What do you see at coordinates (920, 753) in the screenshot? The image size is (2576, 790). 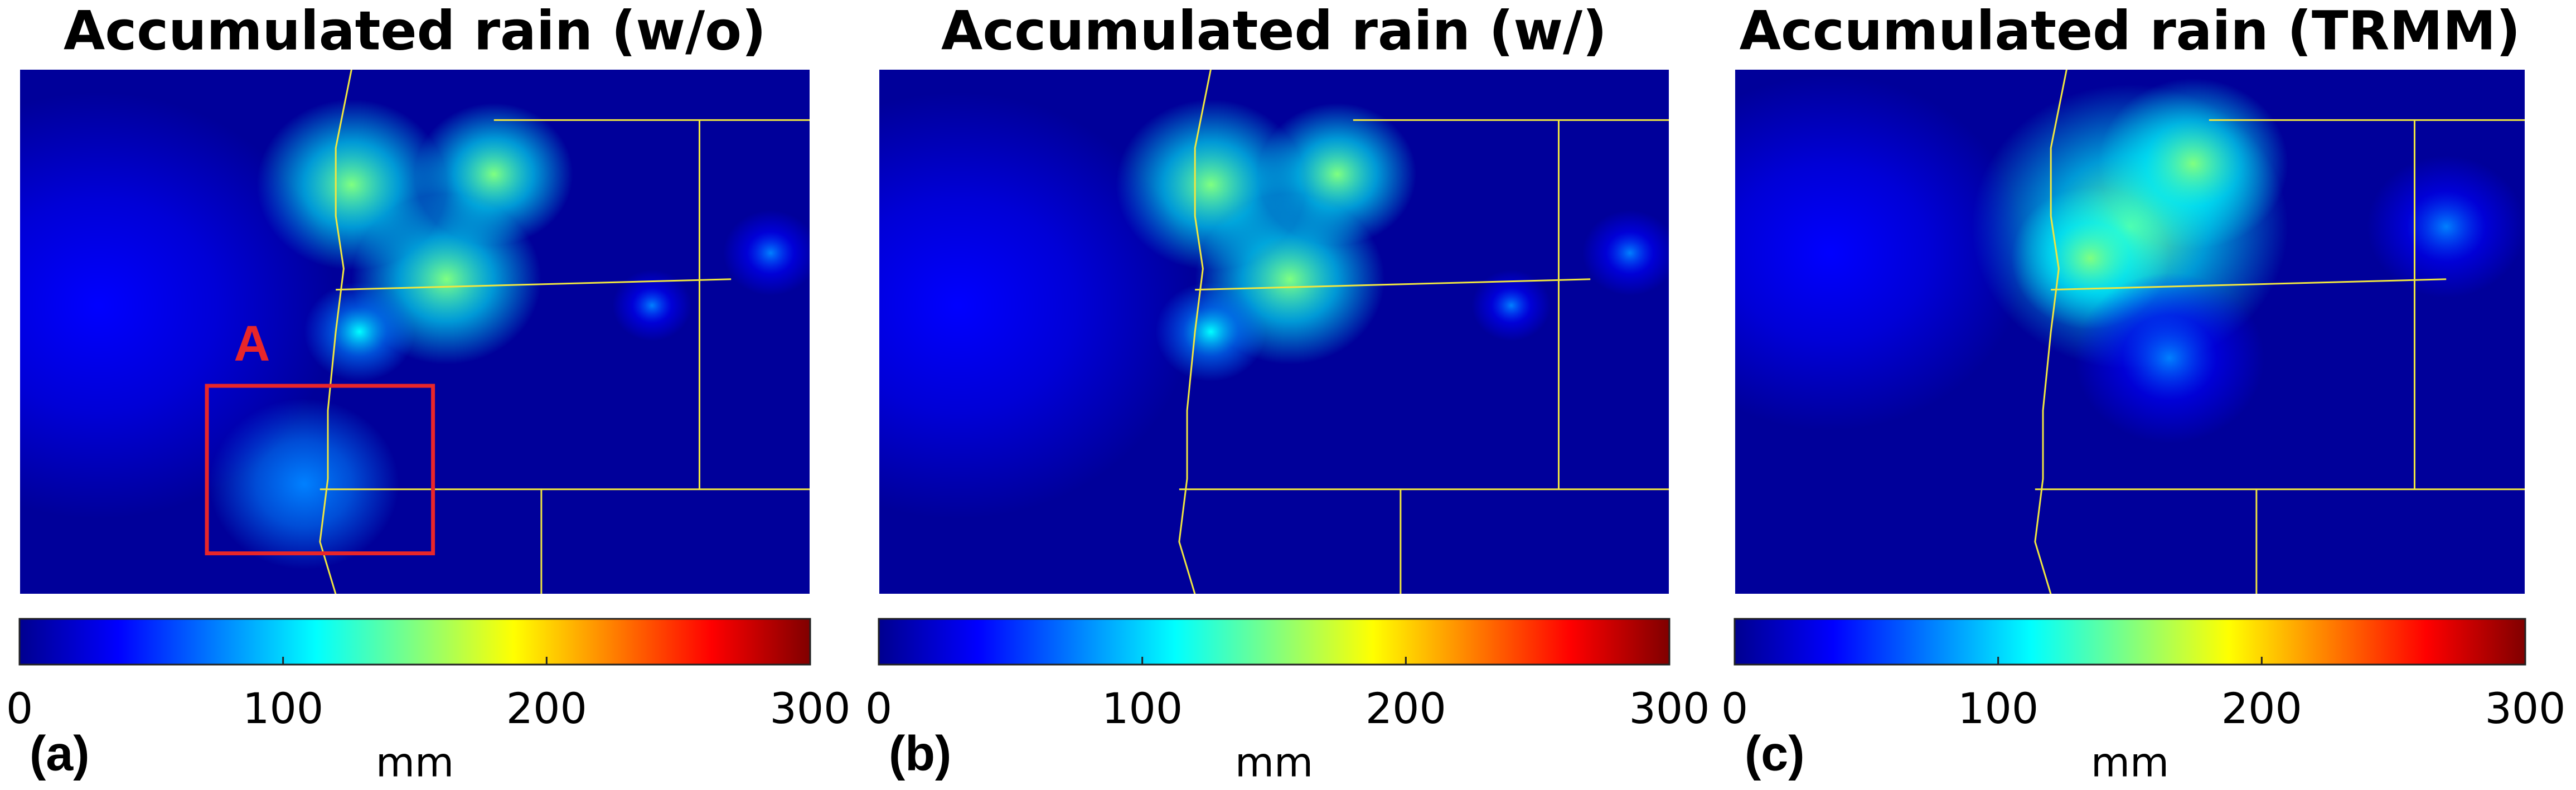 I see `panel-label: (b)` at bounding box center [920, 753].